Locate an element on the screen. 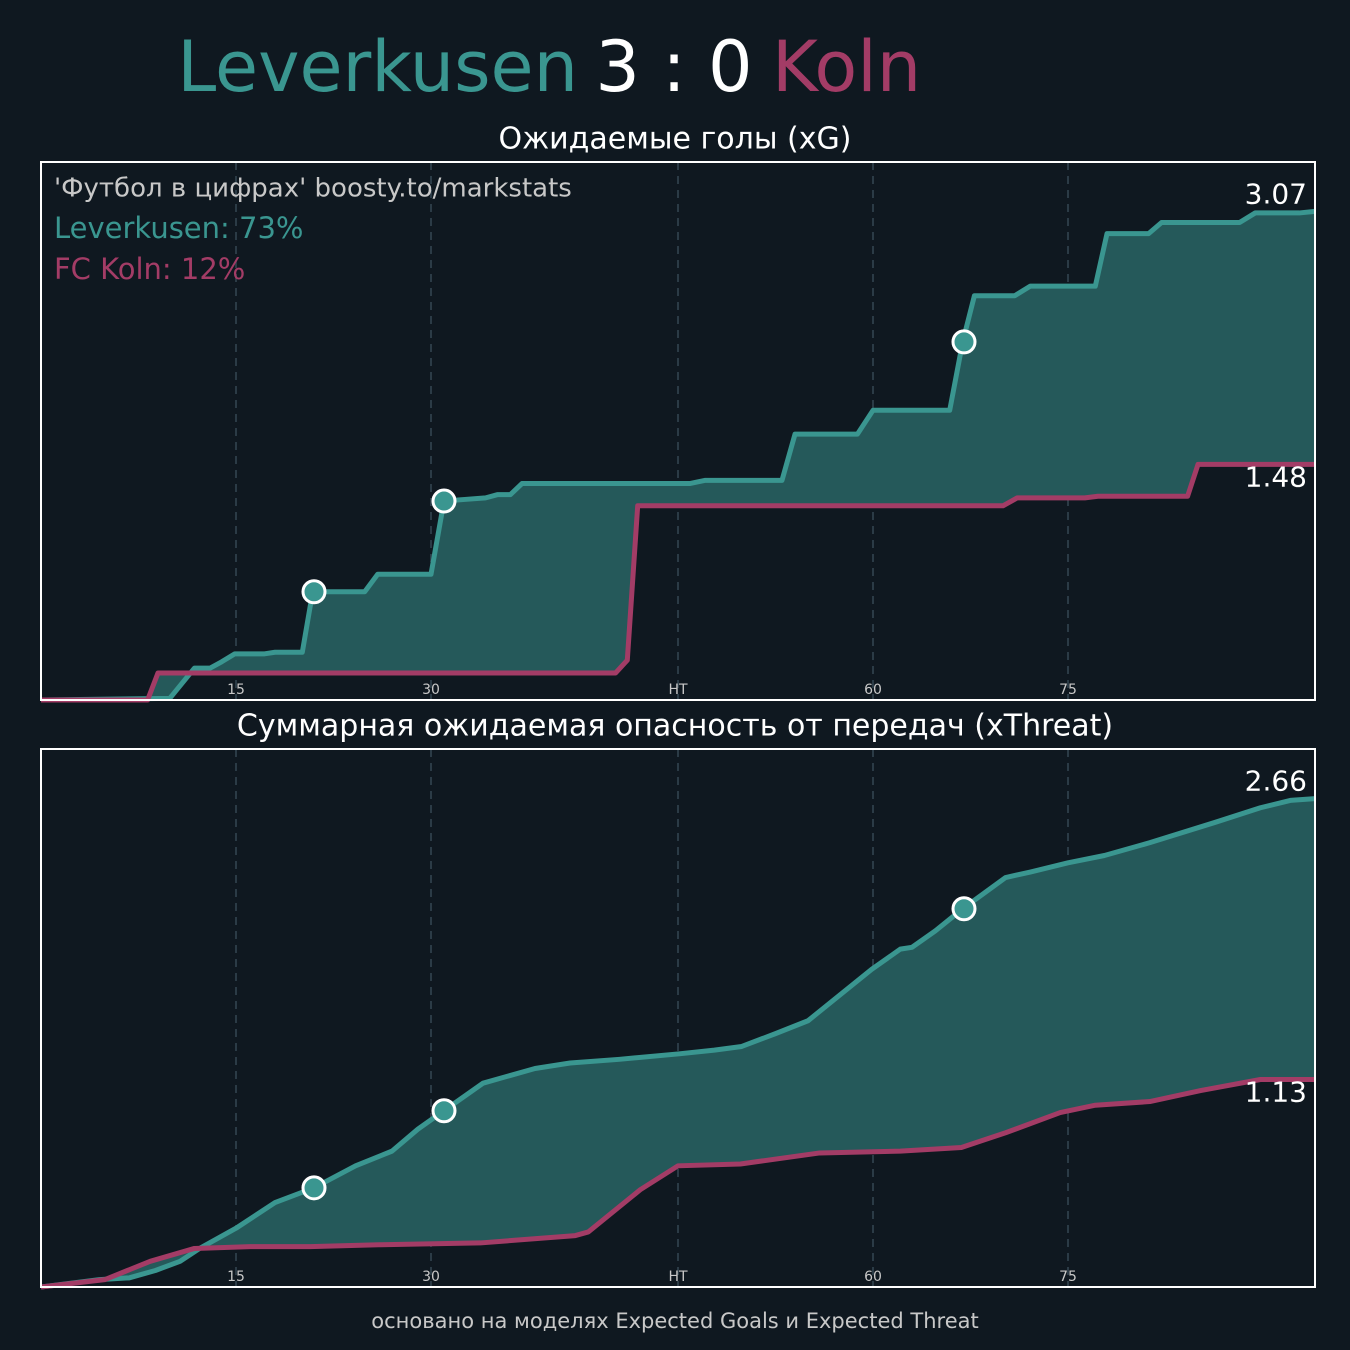 This screenshot has height=1350, width=1350. chart-title: Ожидаемые голы (xG) is located at coordinates (675, 139).